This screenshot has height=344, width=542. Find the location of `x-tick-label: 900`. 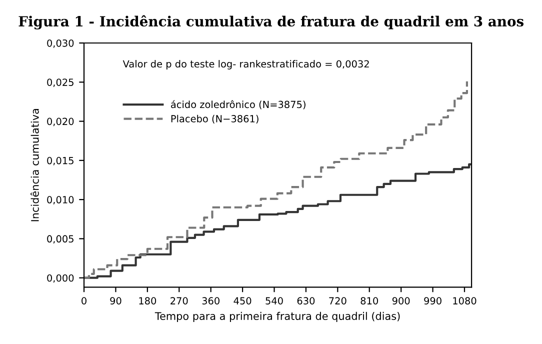

x-tick-label: 900 is located at coordinates (401, 300).